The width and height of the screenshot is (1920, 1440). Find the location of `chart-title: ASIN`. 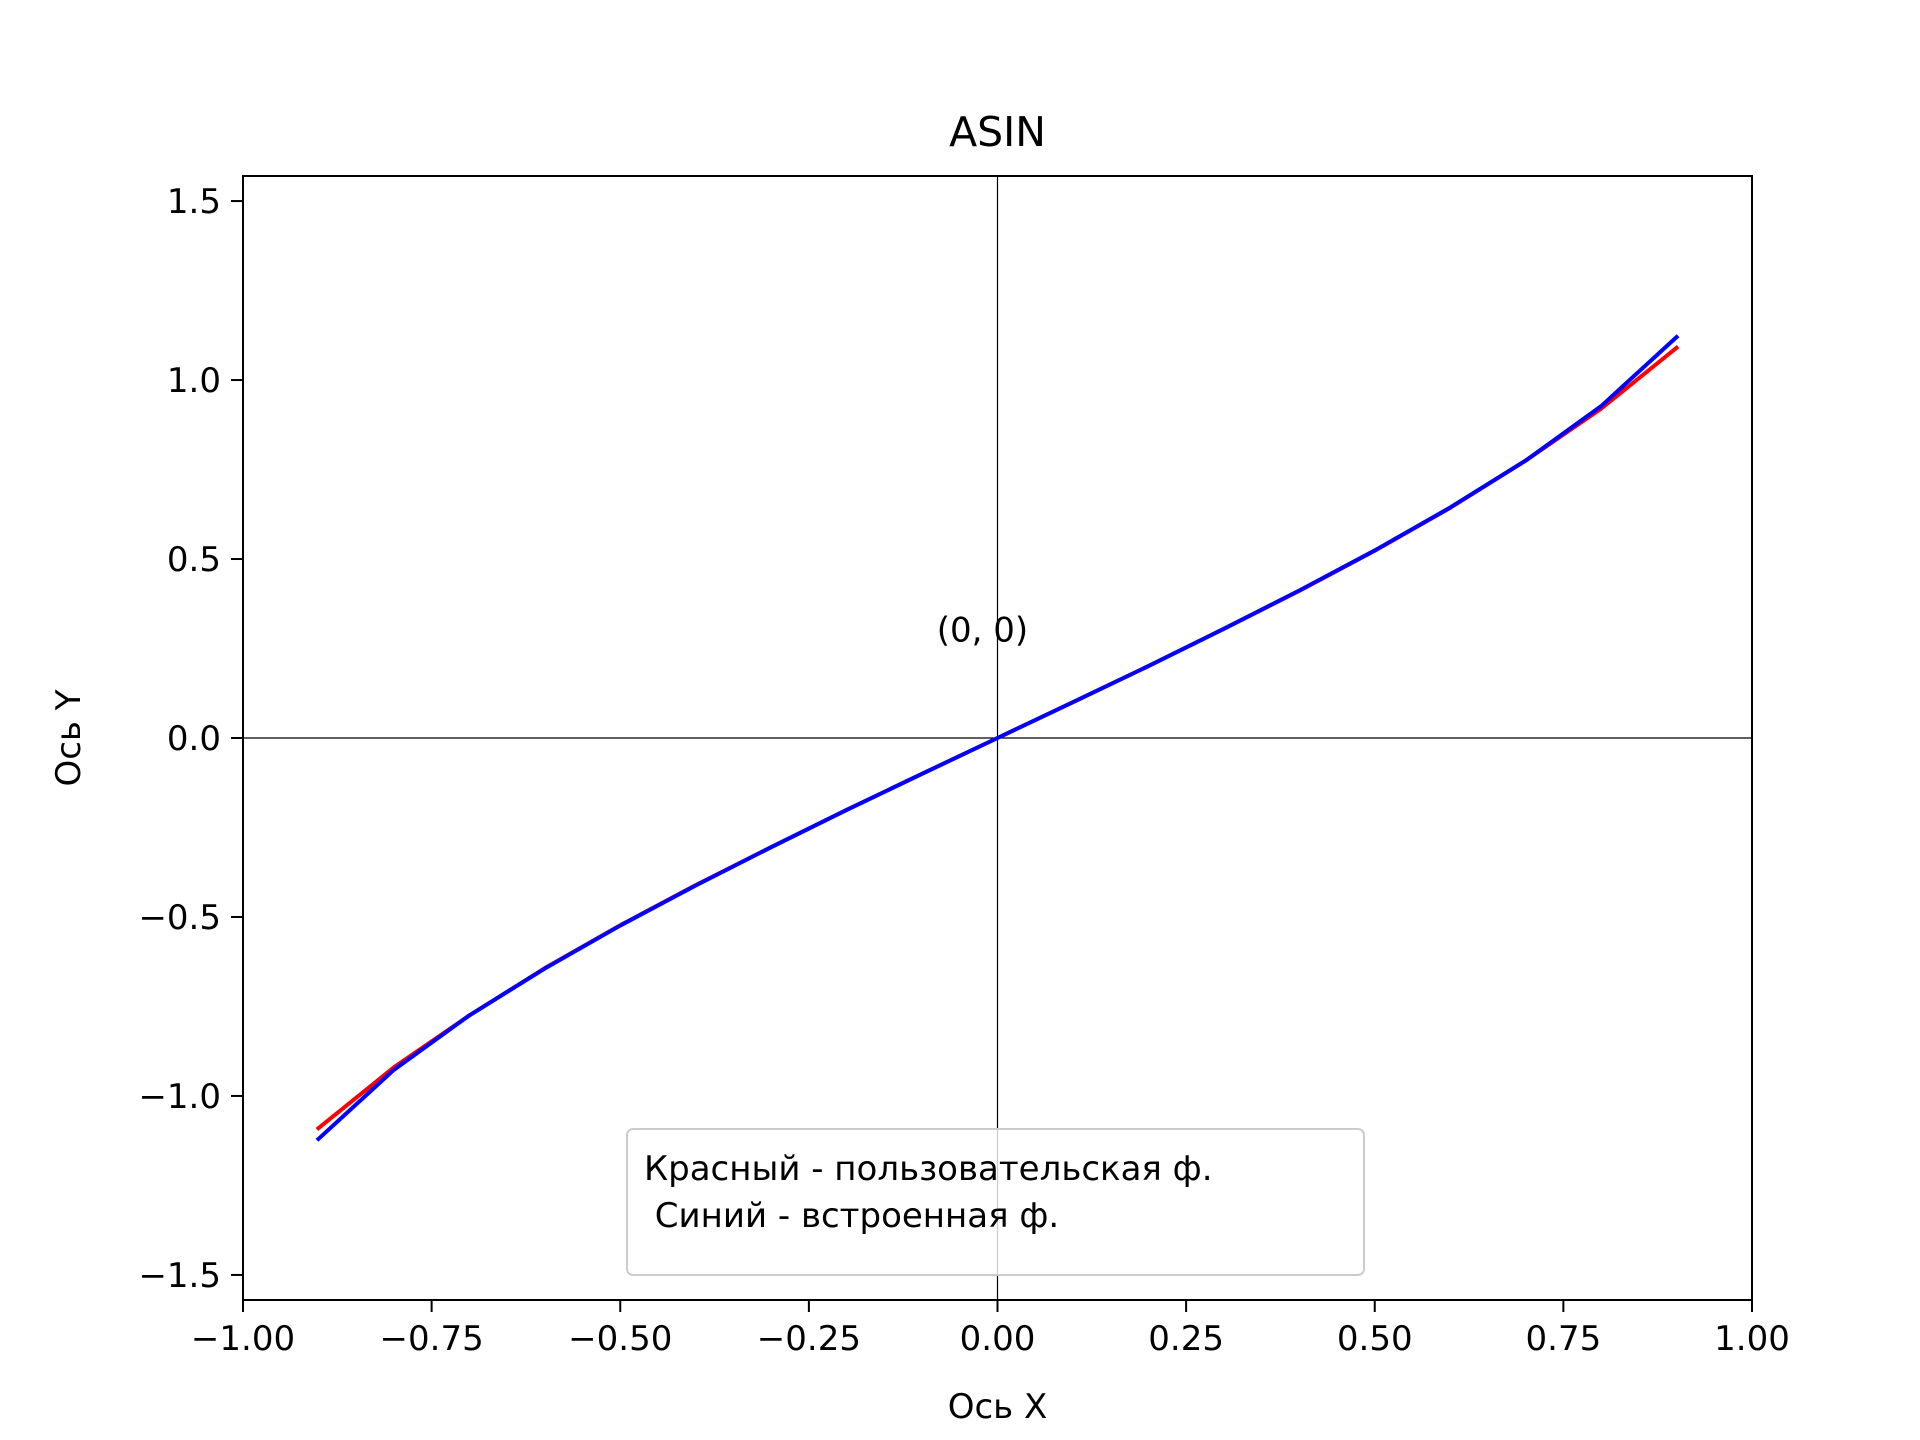

chart-title: ASIN is located at coordinates (997, 132).